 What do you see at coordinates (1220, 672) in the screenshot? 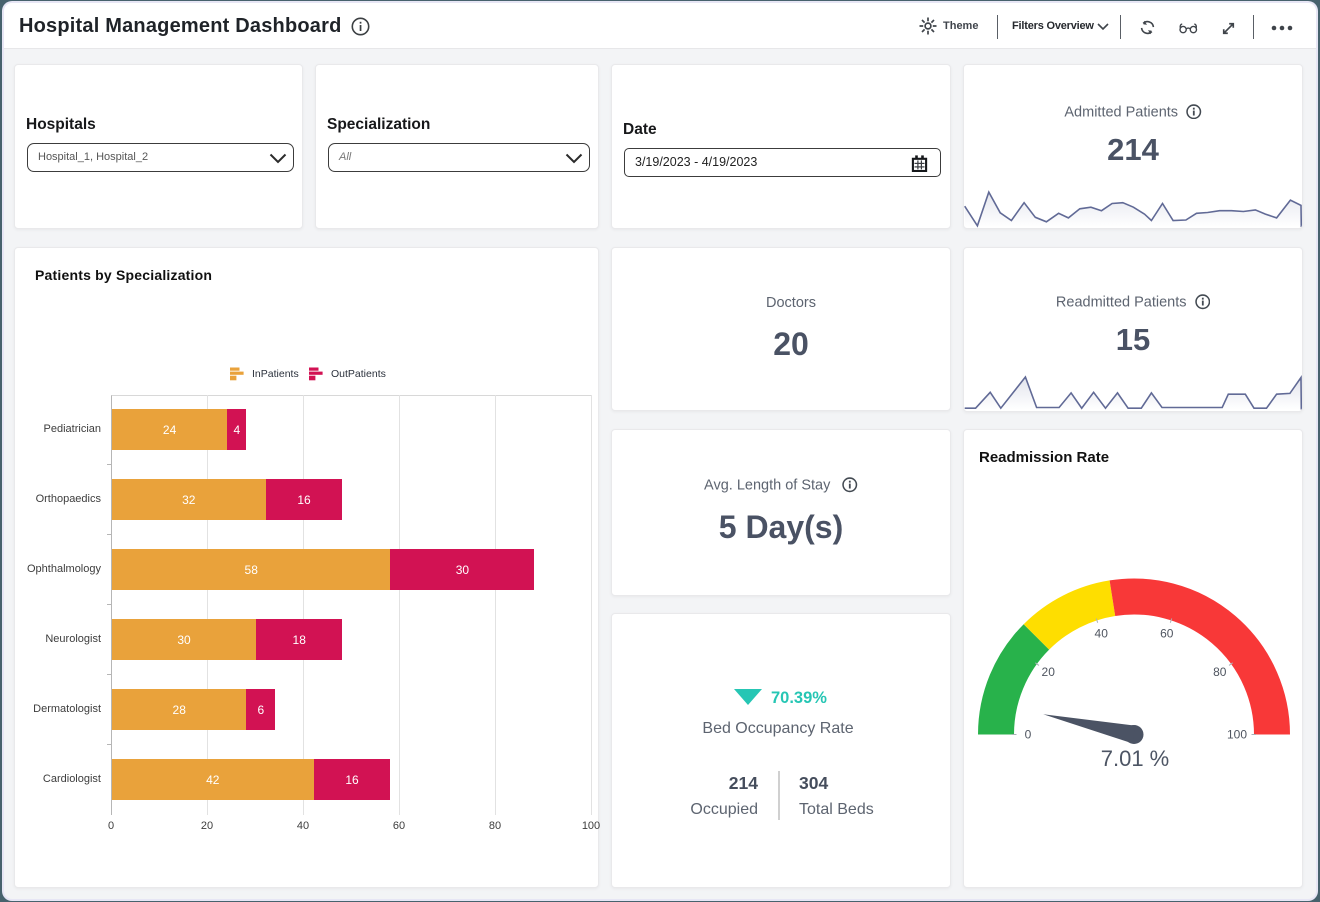
I see `svg-text: 80` at bounding box center [1220, 672].